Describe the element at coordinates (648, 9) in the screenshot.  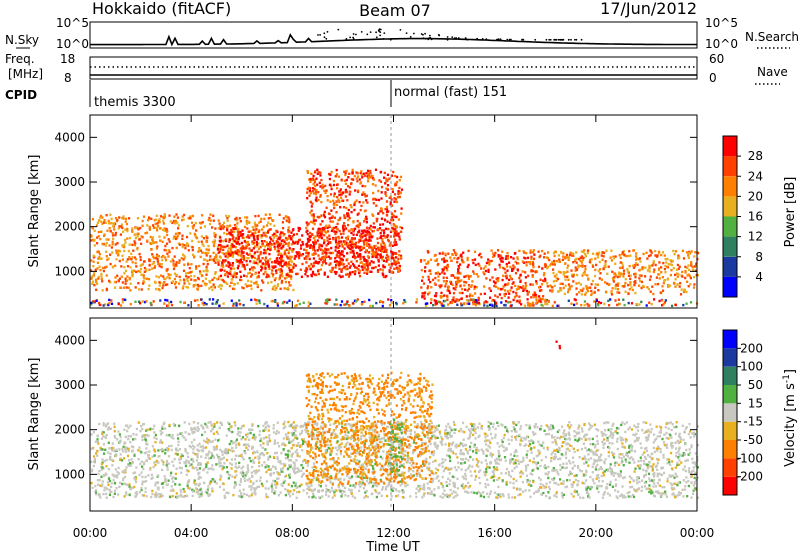
I see `date-title: 17/Jun/2012` at that location.